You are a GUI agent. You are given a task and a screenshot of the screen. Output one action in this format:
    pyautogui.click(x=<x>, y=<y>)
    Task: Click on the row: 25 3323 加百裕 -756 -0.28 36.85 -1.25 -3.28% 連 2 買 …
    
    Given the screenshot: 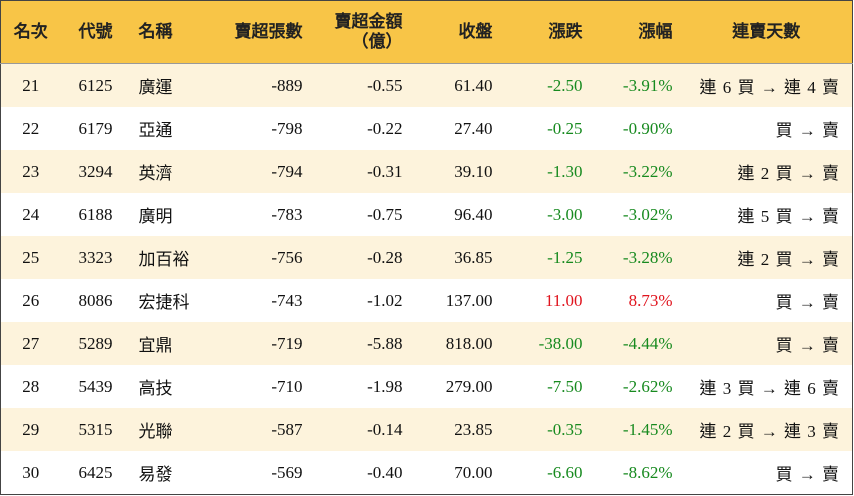 What is the action you would take?
    pyautogui.click(x=426, y=257)
    